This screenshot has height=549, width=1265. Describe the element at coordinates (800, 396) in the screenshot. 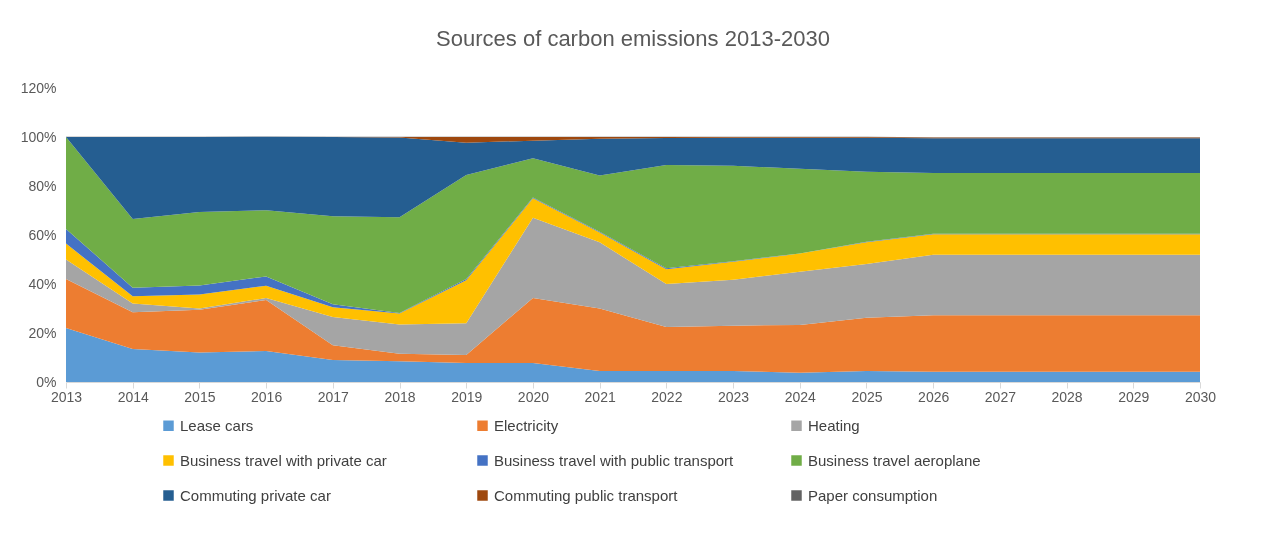

I see `x-tick-label: 2024` at that location.